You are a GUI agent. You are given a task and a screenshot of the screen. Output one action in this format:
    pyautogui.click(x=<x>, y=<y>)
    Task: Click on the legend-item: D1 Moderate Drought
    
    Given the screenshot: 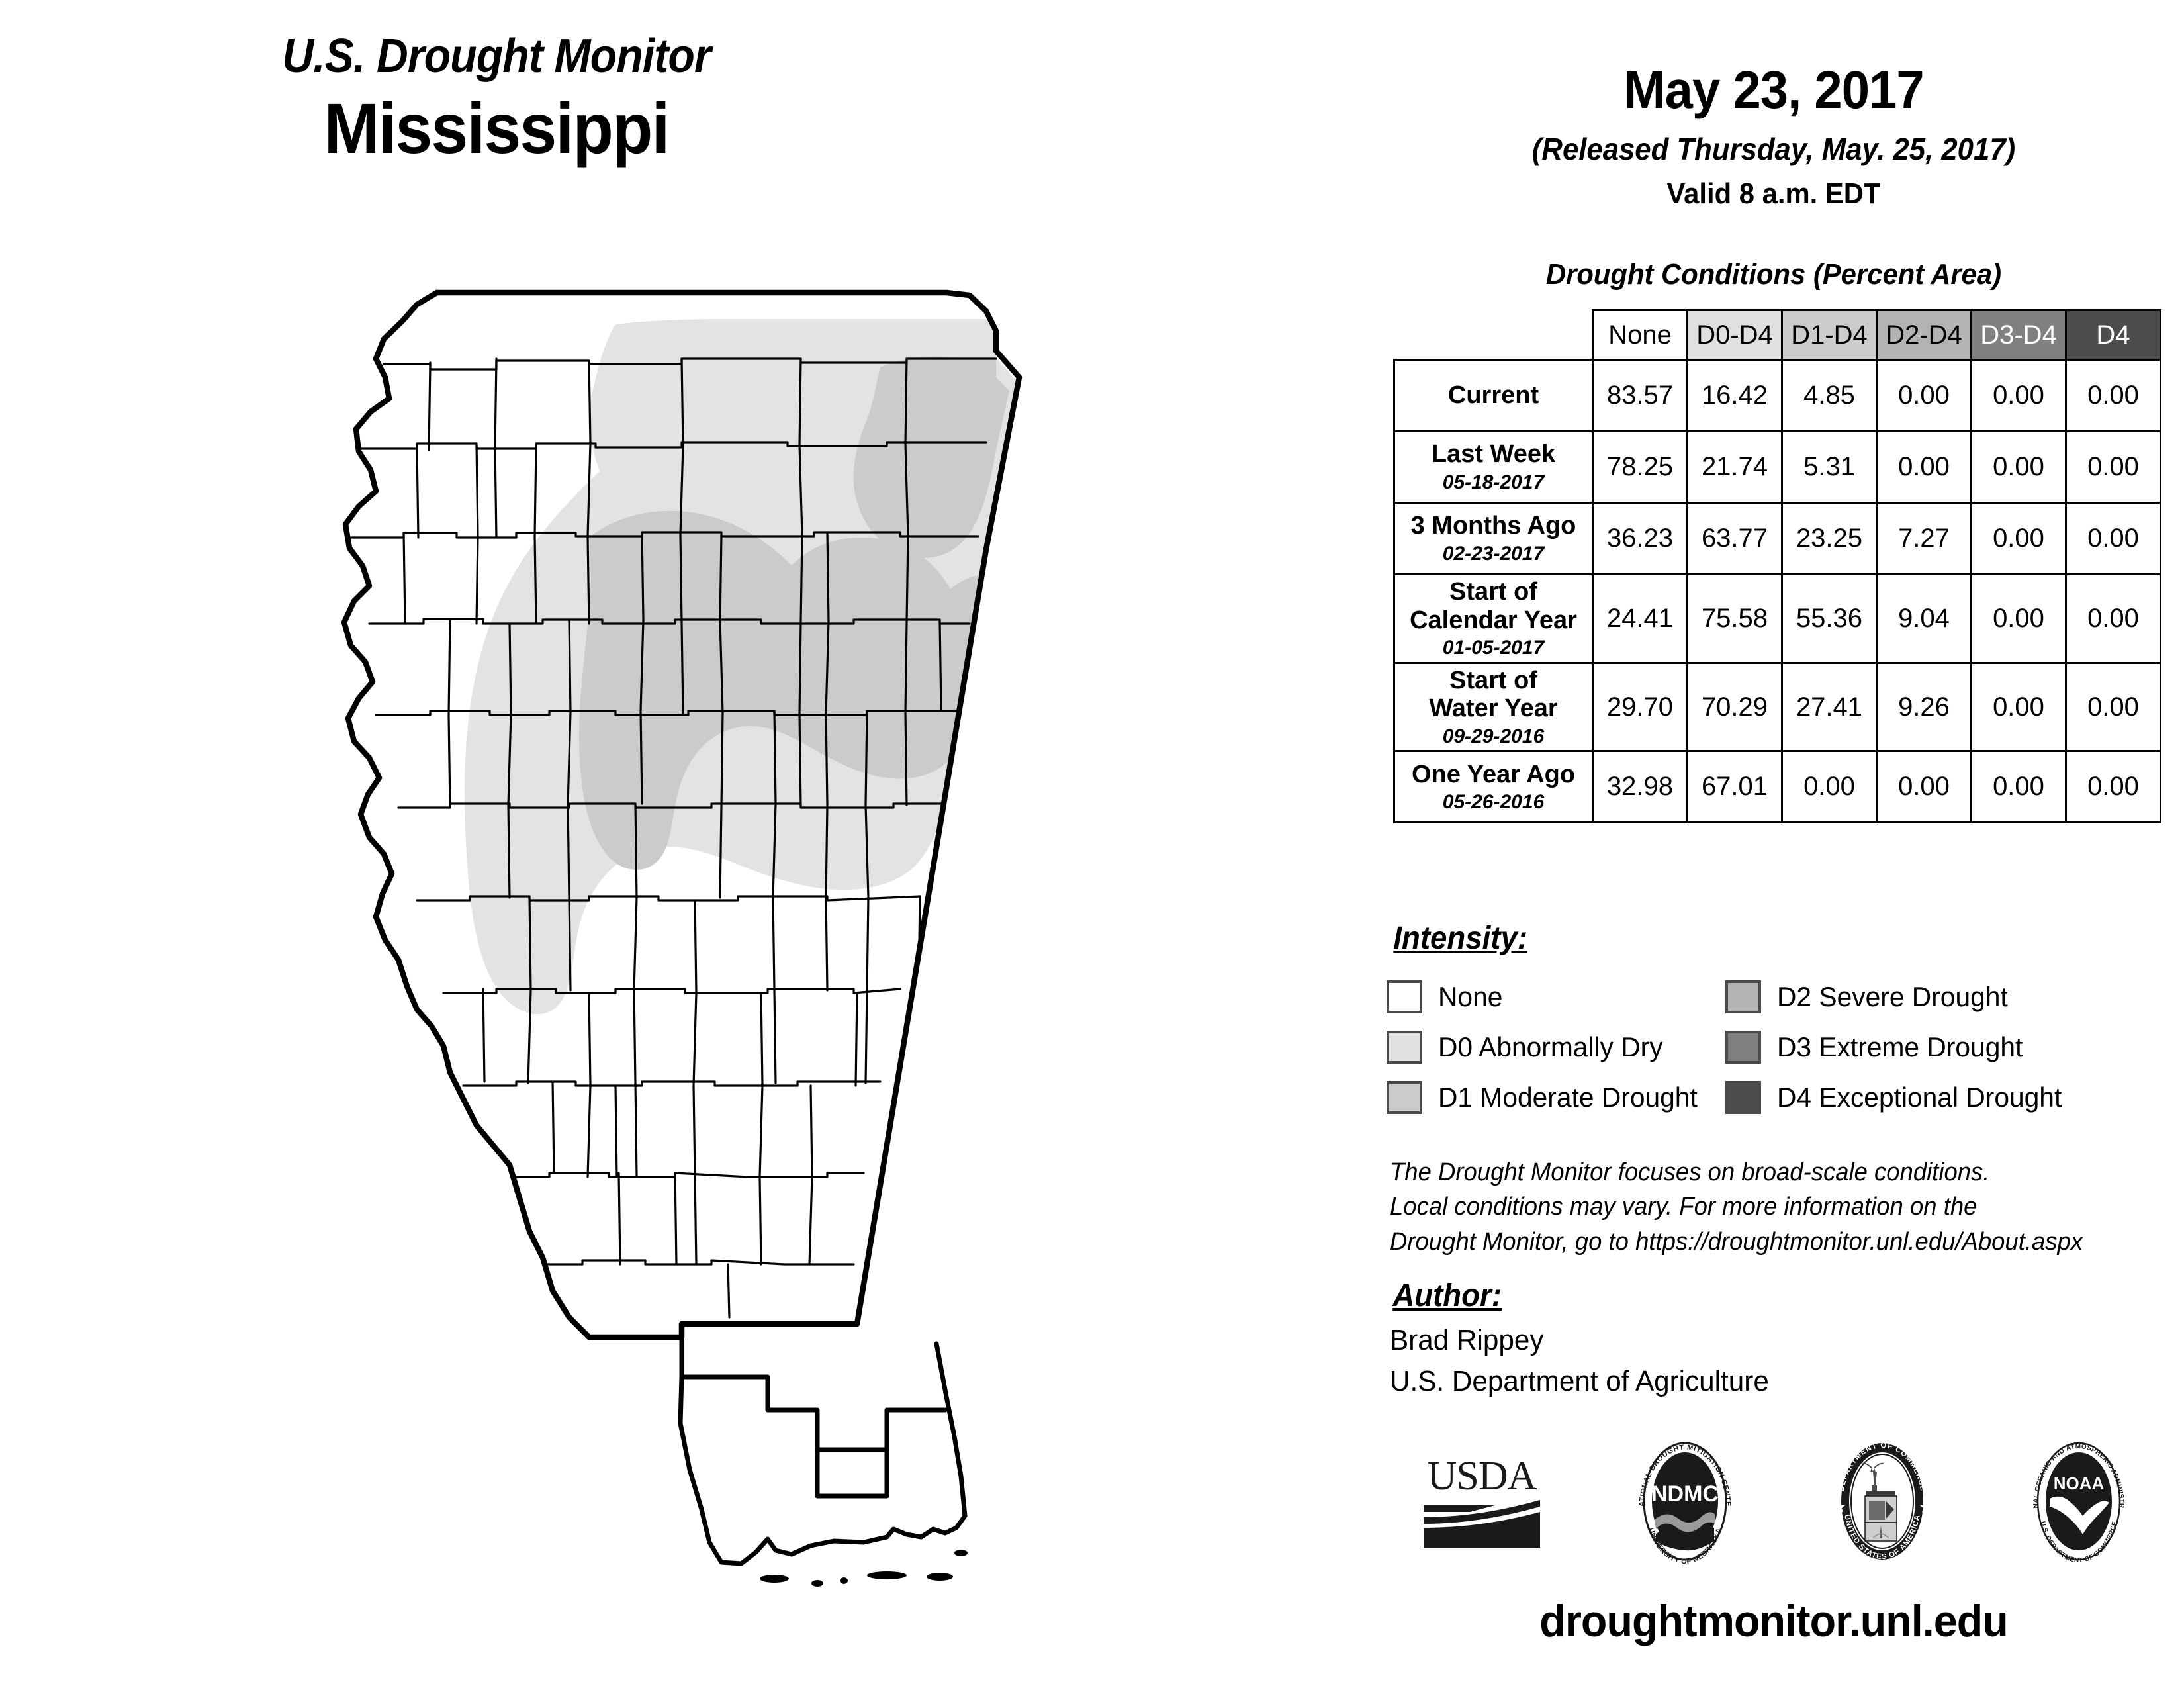 What is the action you would take?
    pyautogui.click(x=1556, y=1097)
    